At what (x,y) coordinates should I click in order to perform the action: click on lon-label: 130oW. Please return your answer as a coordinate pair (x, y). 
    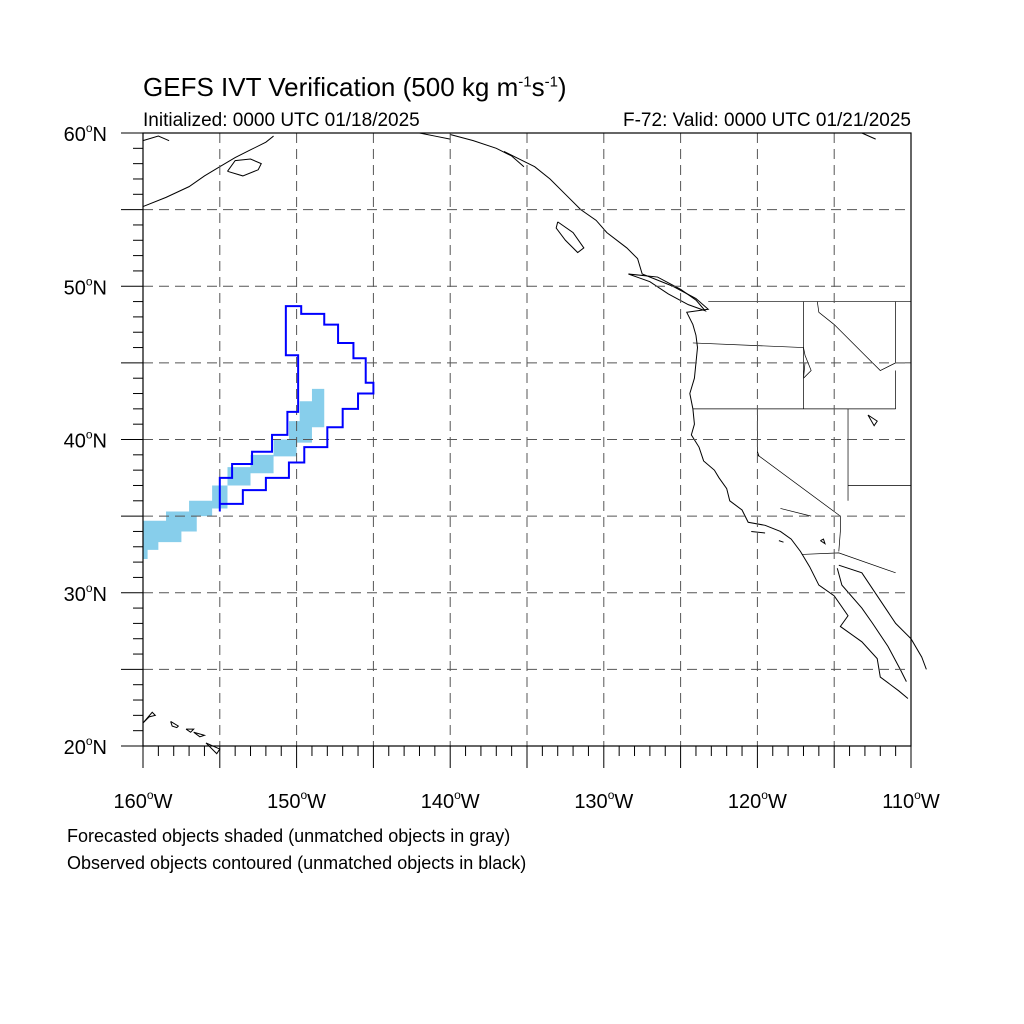
    Looking at the image, I should click on (603, 800).